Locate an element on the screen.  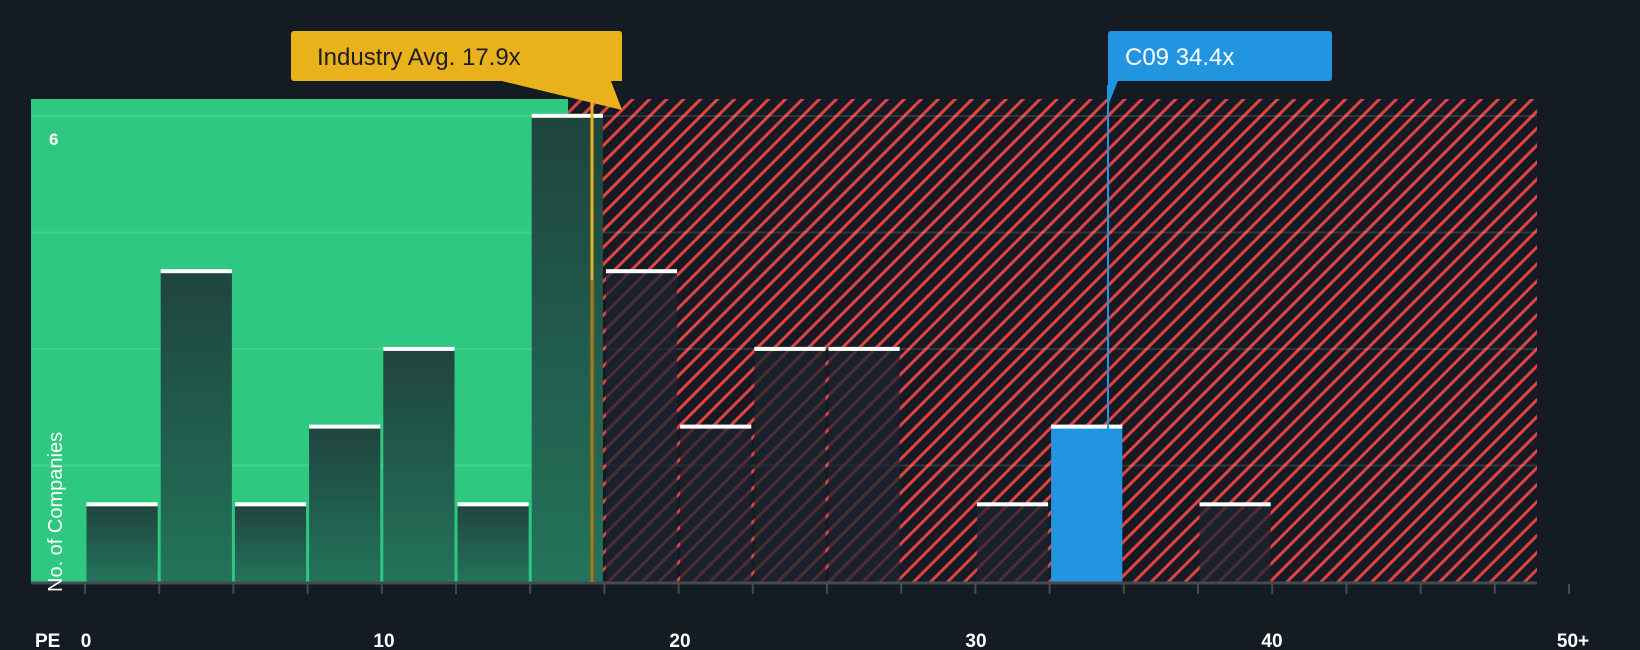
industry-avg-callout: Industry Avg. 17.9x is located at coordinates (456, 70).